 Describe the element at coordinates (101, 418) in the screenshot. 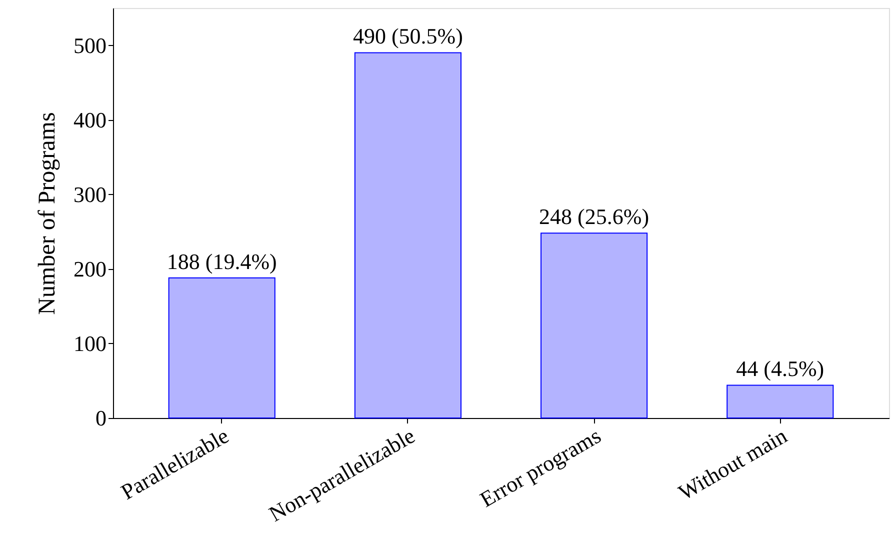

I see `y-tick-label: 0` at that location.